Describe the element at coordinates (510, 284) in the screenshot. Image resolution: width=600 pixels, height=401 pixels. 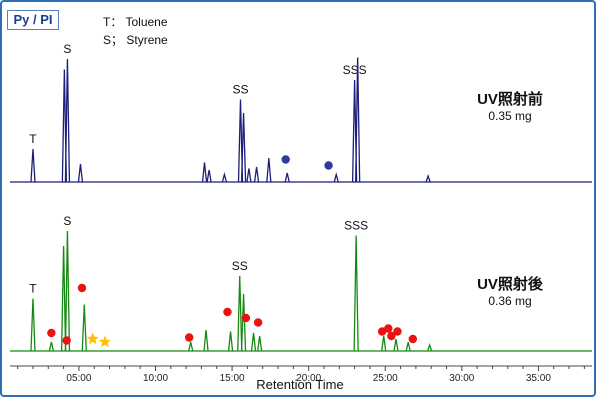
I see `sample-title-after: UV照射後` at that location.